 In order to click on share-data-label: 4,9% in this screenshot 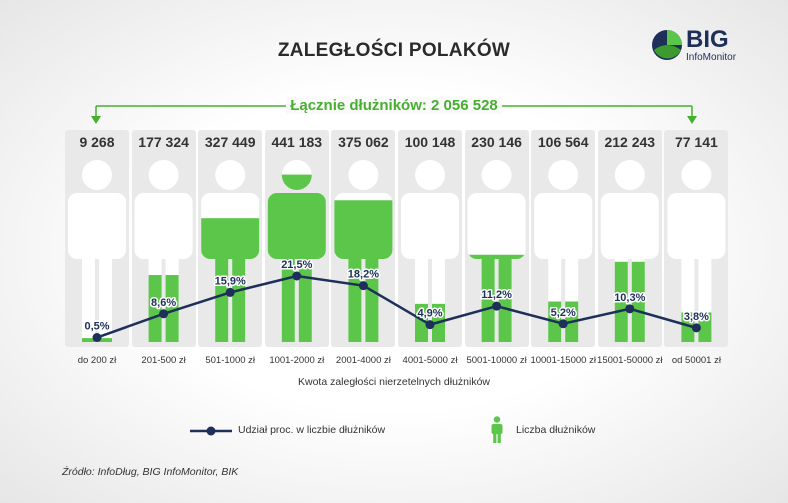, I will do `click(429, 314)`.